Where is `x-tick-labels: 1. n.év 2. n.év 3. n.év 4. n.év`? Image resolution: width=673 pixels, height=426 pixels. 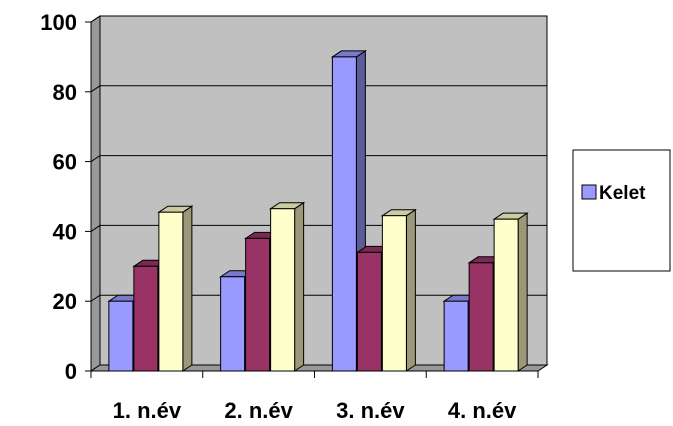
x-tick-labels: 1. n.év 2. n.év 3. n.év 4. n.év is located at coordinates (315, 410).